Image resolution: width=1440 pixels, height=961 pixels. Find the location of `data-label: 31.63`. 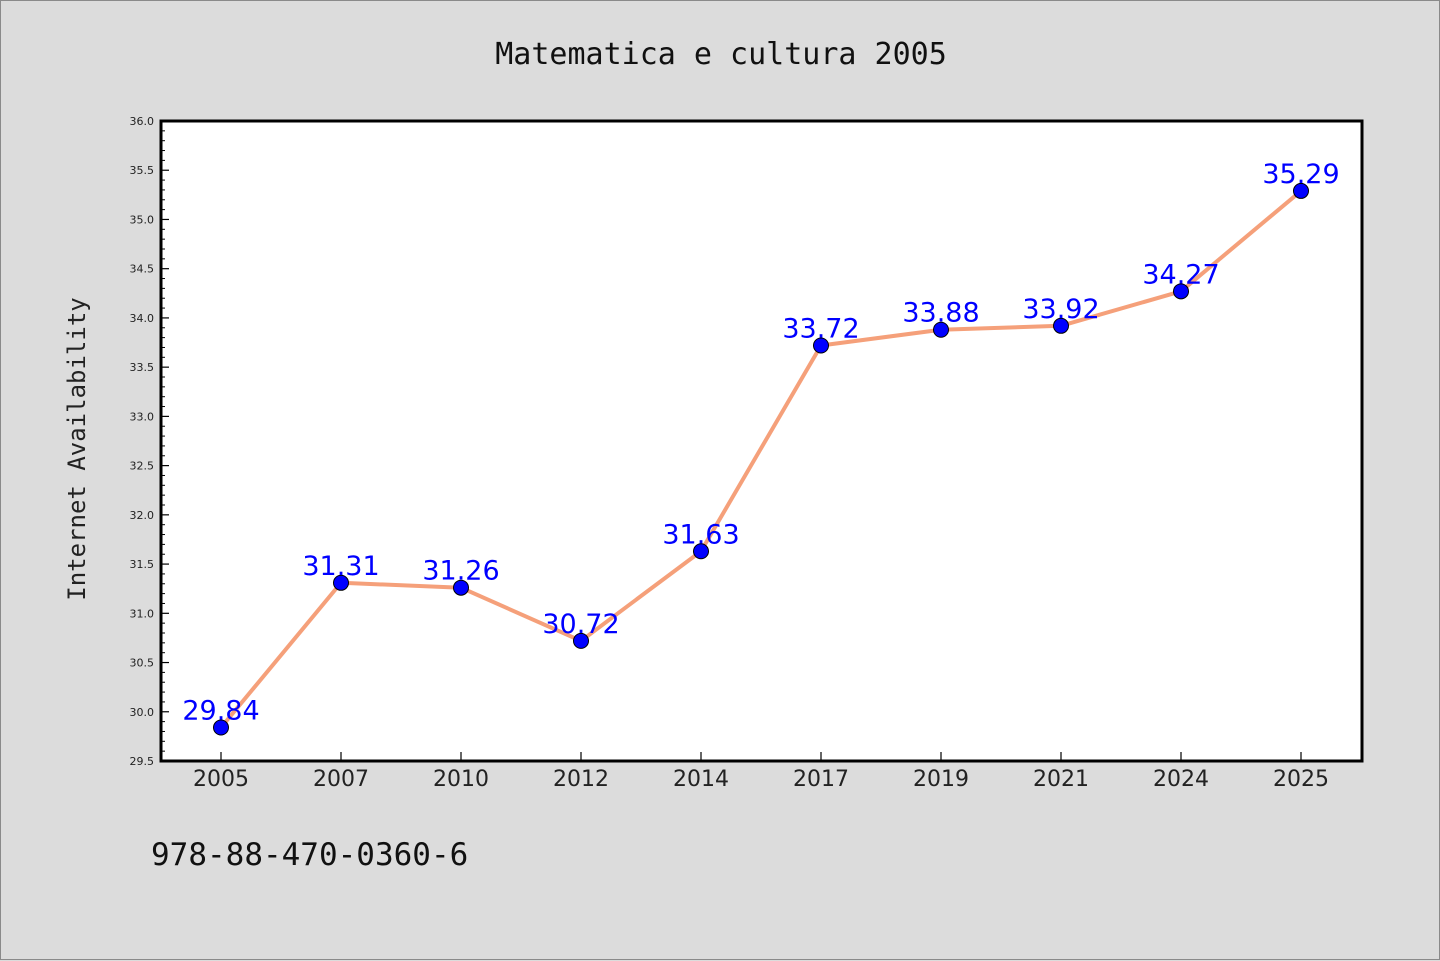

data-label: 31.63 is located at coordinates (700, 534).